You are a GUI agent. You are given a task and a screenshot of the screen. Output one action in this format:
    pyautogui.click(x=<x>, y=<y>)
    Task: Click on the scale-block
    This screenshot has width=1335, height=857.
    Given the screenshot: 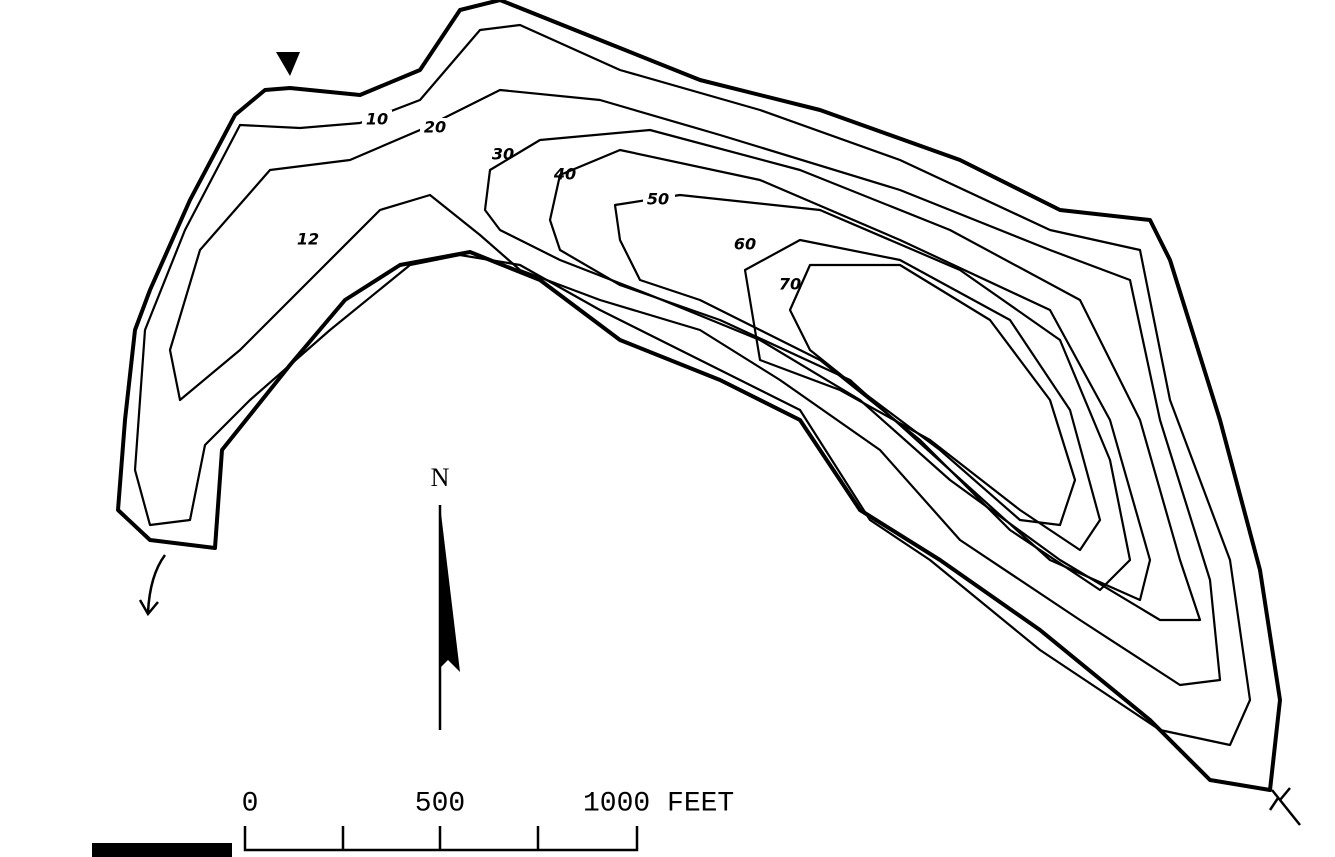 What is the action you would take?
    pyautogui.click(x=162, y=850)
    